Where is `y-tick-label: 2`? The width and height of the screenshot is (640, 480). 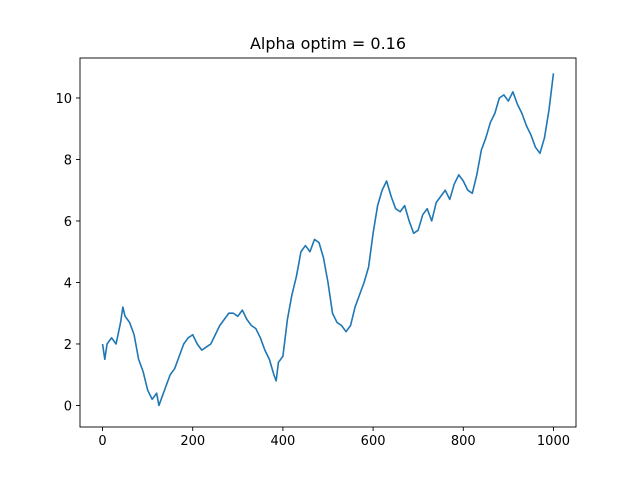 y-tick-label: 2 is located at coordinates (68, 345).